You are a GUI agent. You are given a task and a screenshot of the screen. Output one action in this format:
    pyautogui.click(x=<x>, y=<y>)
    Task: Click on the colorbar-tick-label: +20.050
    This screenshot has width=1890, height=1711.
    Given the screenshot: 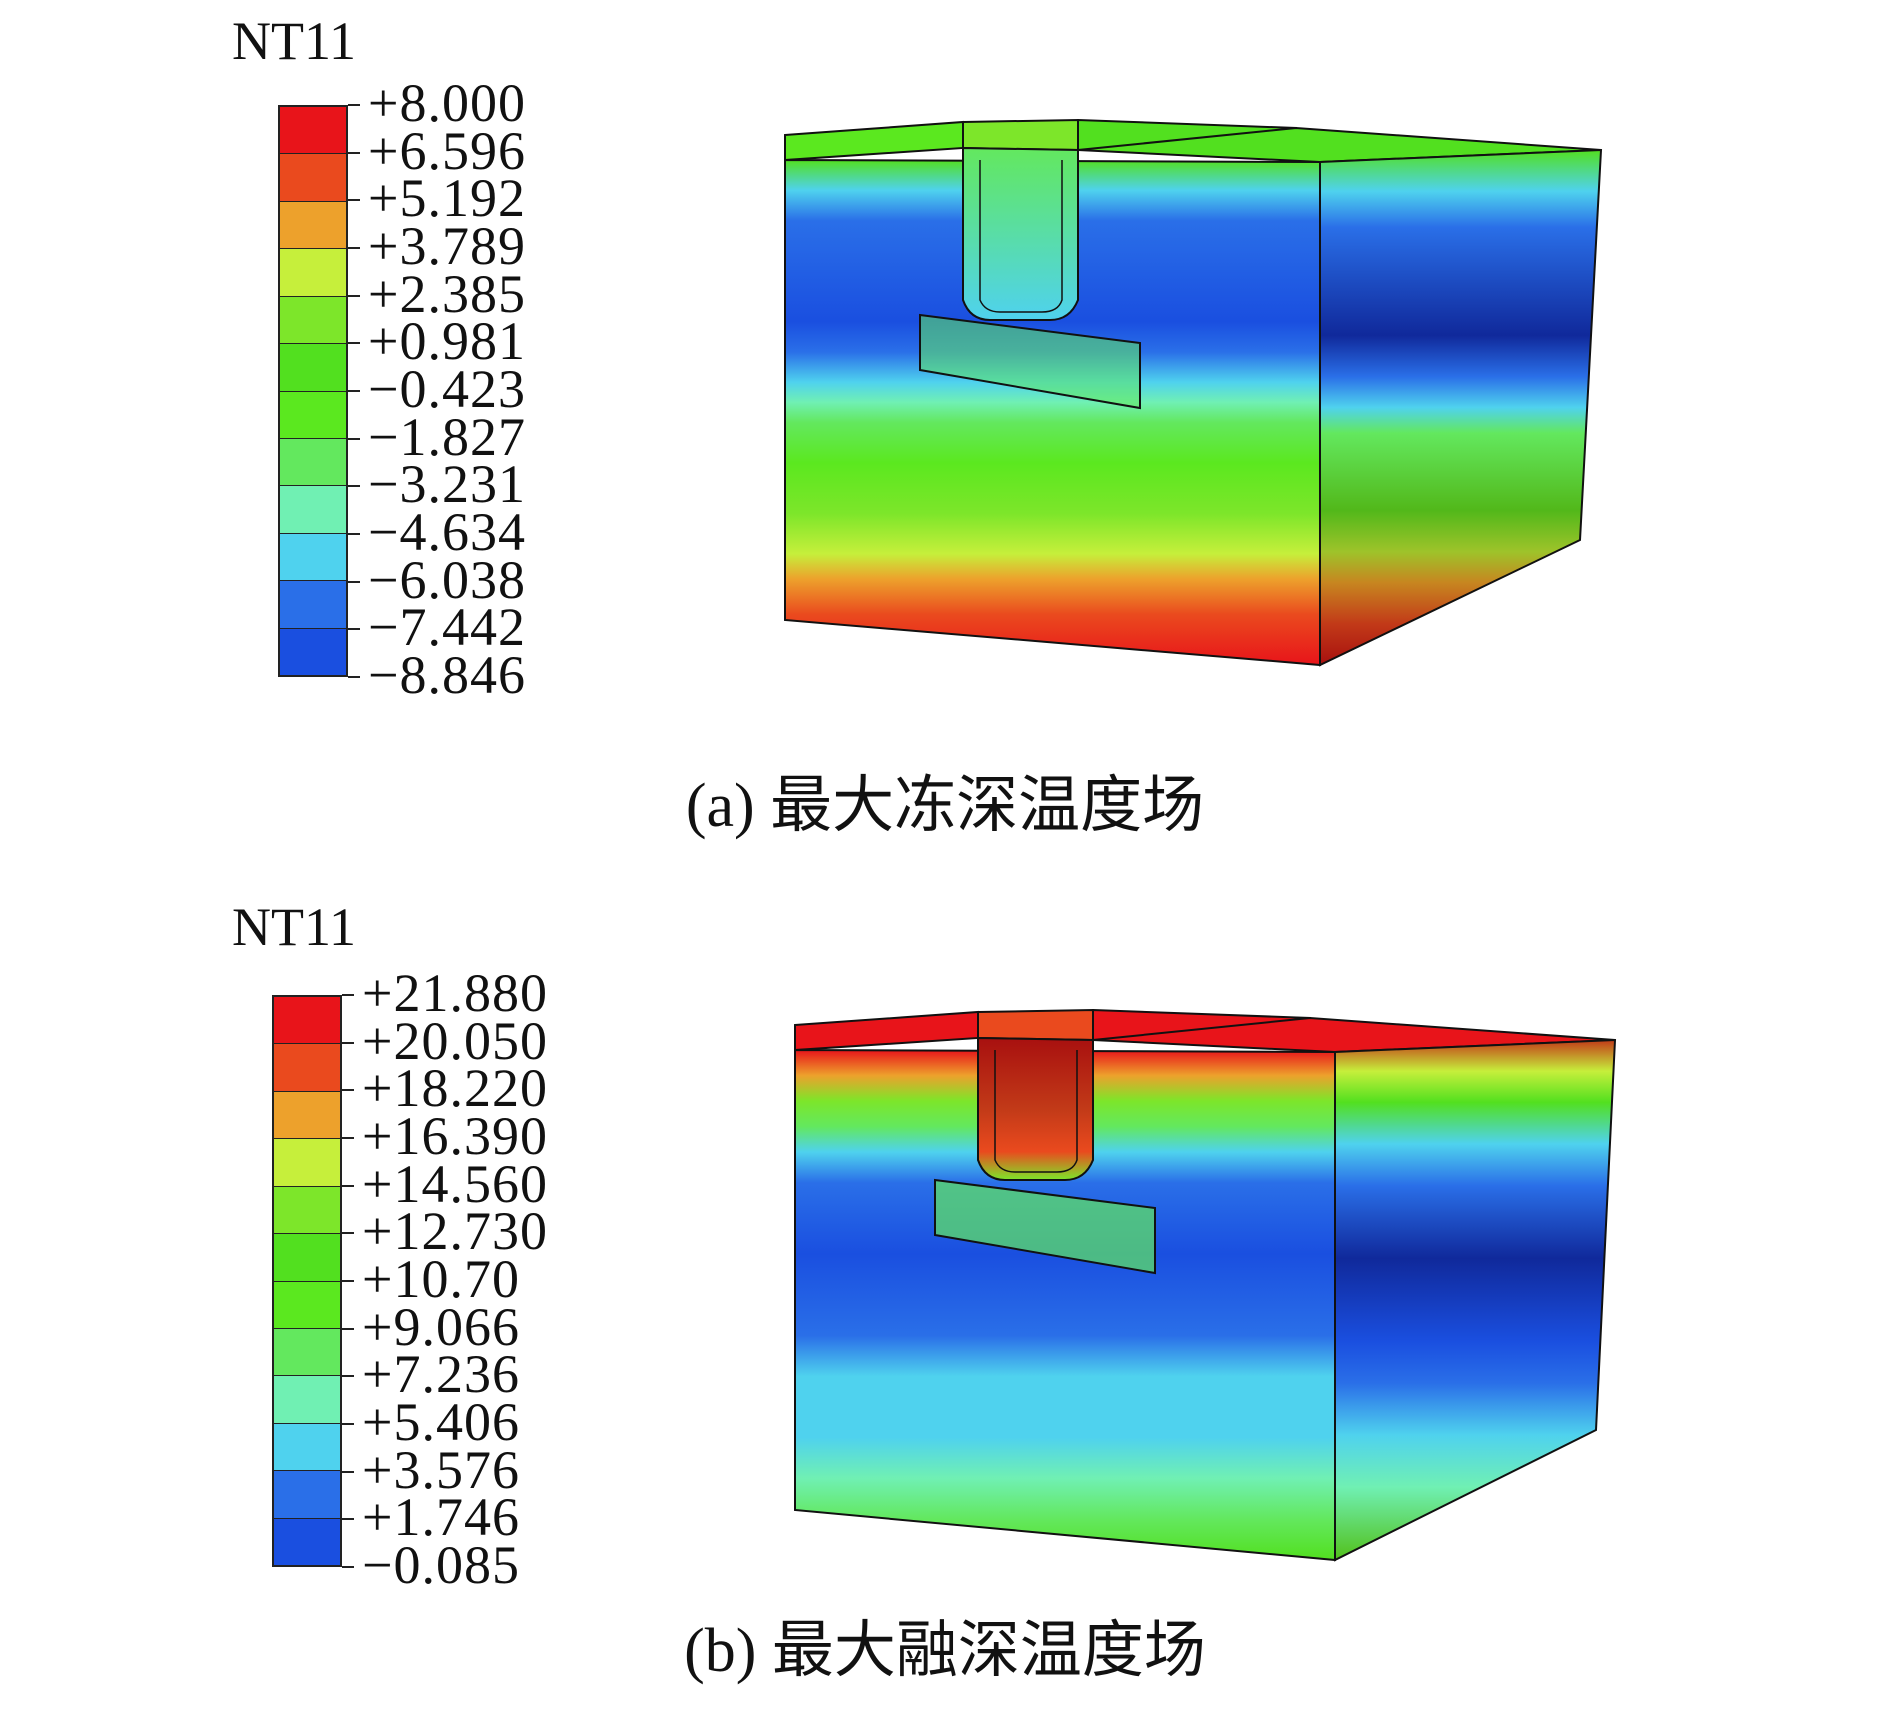 What is the action you would take?
    pyautogui.click(x=455, y=1040)
    